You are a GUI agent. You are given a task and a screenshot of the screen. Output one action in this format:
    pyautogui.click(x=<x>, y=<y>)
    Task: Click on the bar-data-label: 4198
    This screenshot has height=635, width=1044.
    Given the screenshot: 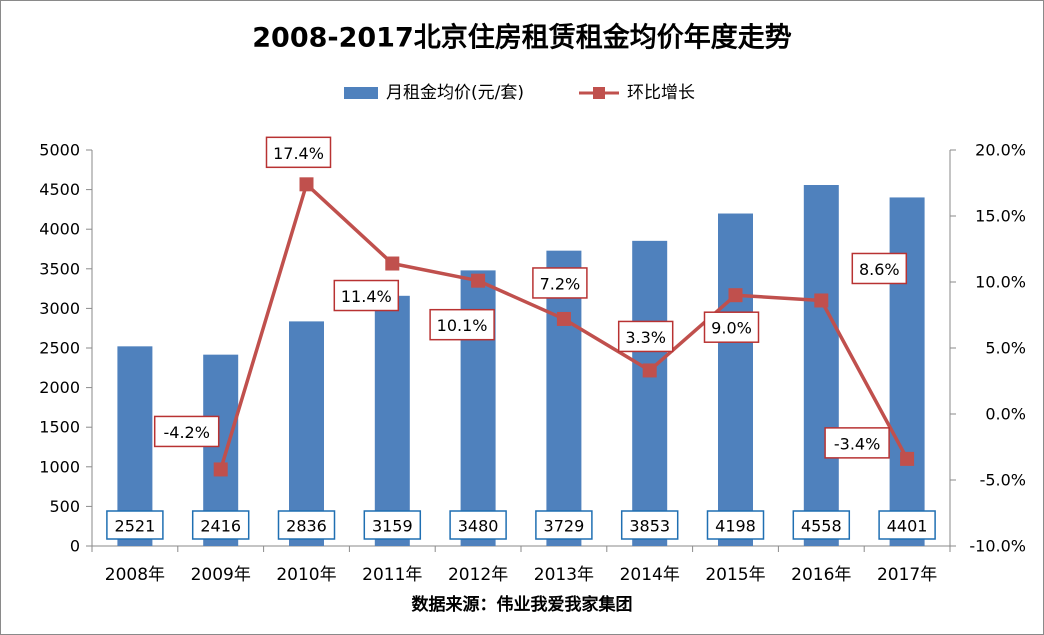 What is the action you would take?
    pyautogui.click(x=735, y=526)
    